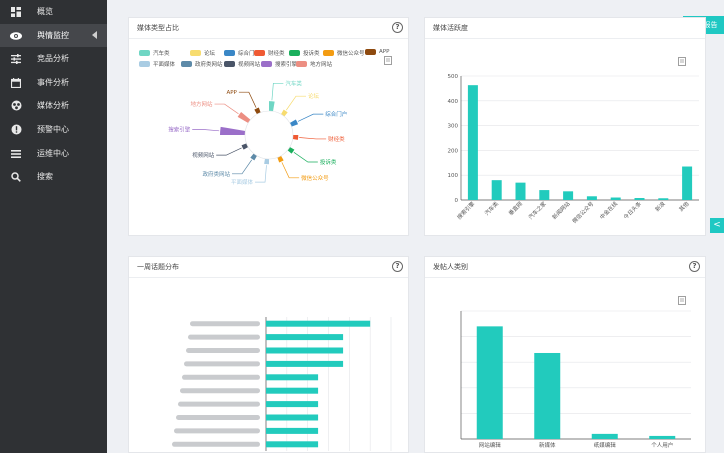 This screenshot has height=453, width=724. Describe the element at coordinates (575, 379) in the screenshot. I see `publisher-bar-chart: 网站编辑 新媒体 纸媒编辑 个人用户` at that location.